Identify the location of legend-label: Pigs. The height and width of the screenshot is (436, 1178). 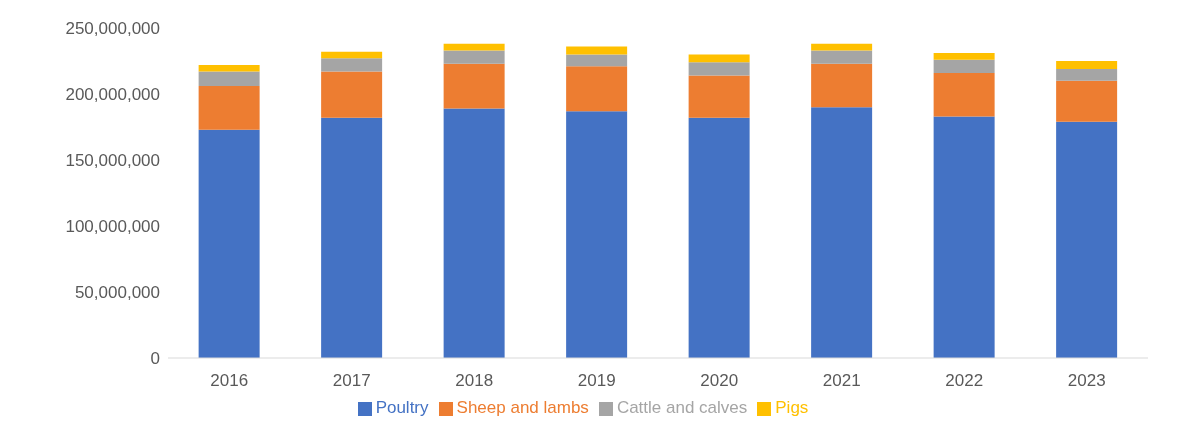
(792, 407).